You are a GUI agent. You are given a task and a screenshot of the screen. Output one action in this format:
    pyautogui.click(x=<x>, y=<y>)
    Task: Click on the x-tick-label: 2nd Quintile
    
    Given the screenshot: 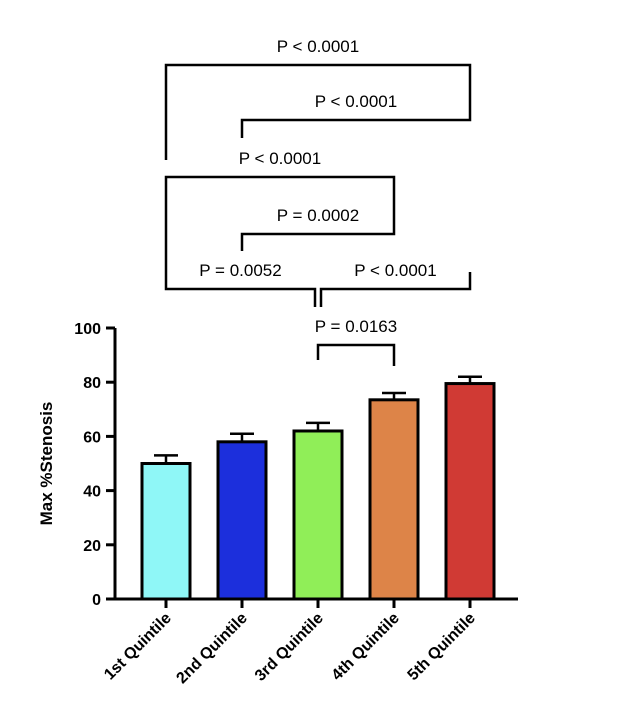 What is the action you would take?
    pyautogui.click(x=211, y=648)
    